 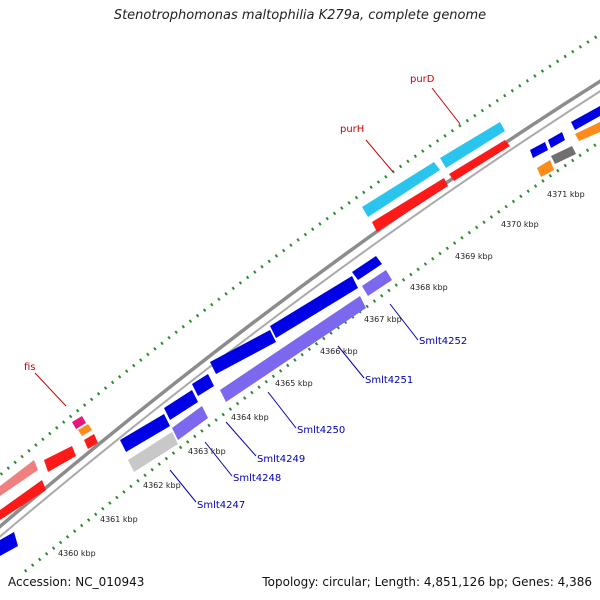 What do you see at coordinates (545, 168) in the screenshot?
I see `cds-orange-right` at bounding box center [545, 168].